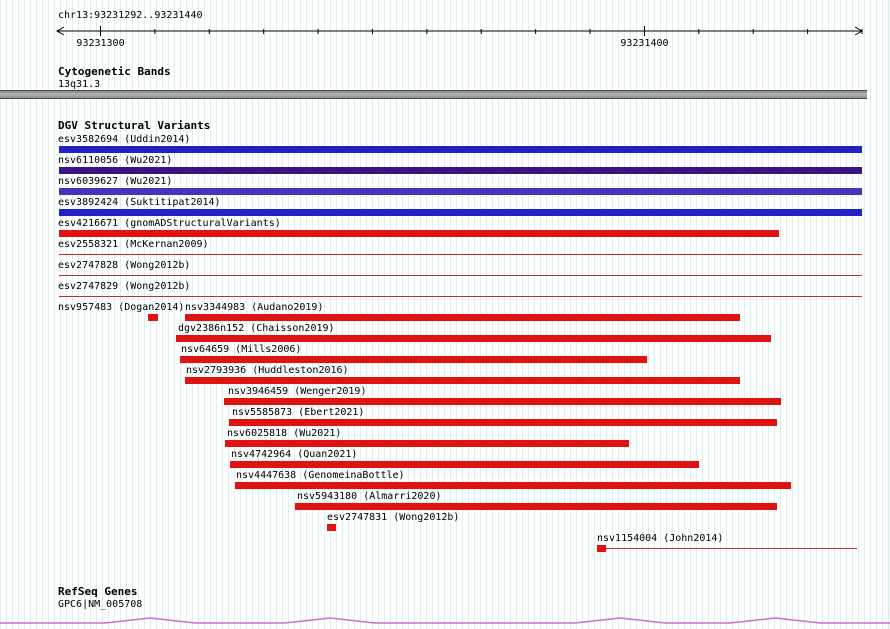 This screenshot has height=629, width=890. Describe the element at coordinates (98, 591) in the screenshot. I see `refseq-header: RefSeq Genes` at that location.